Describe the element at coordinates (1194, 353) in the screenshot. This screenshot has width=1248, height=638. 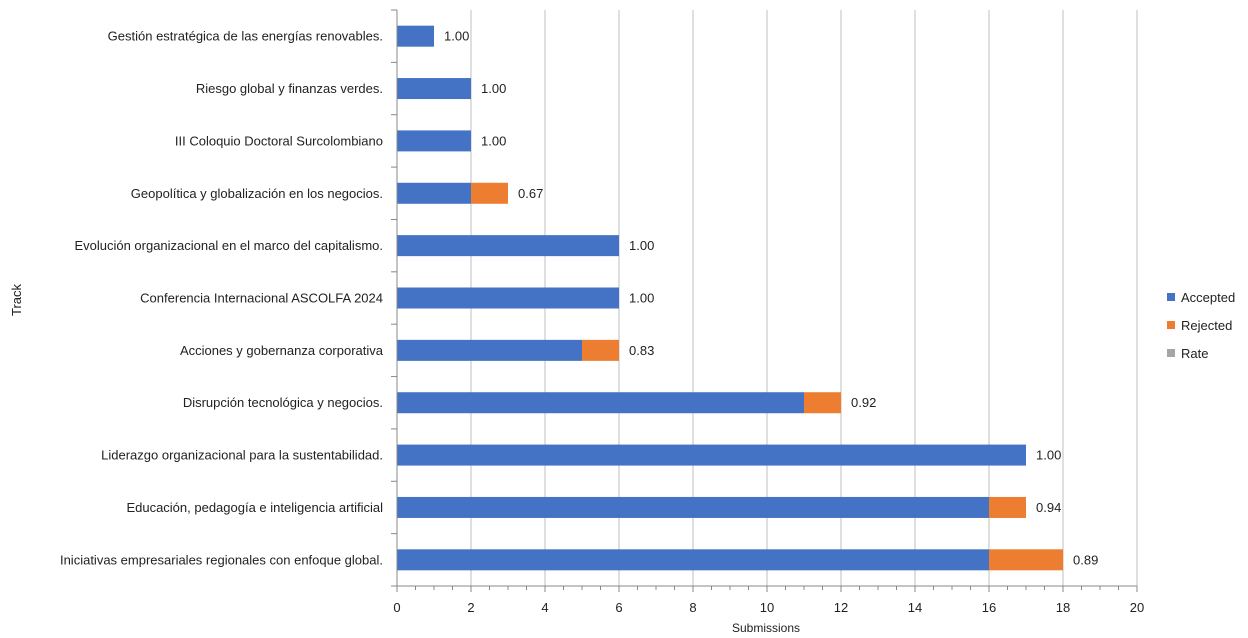
I see `legend-label: Rate` at that location.